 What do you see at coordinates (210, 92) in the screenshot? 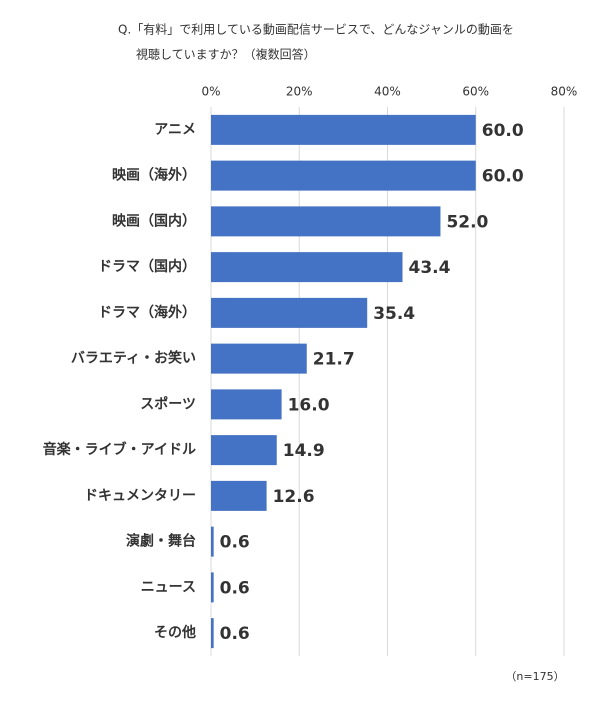
I see `x-tick-label: 0%` at bounding box center [210, 92].